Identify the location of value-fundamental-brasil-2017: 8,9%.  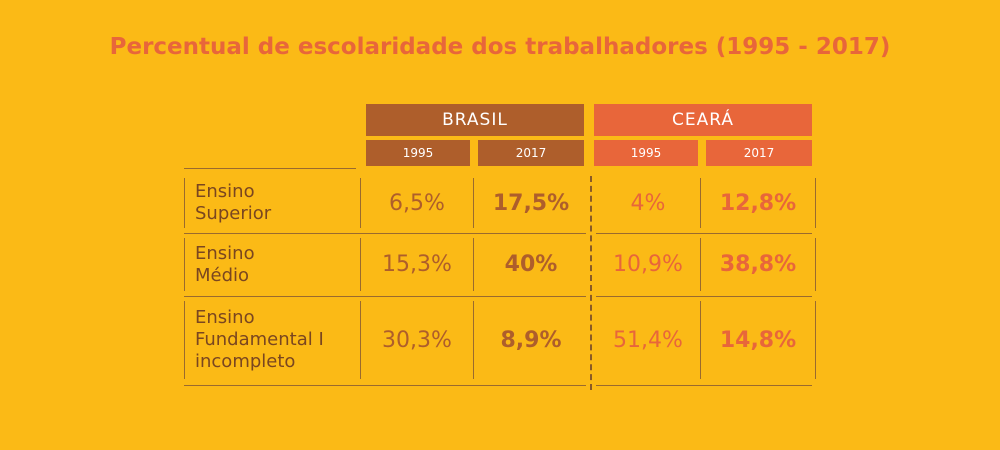
(531, 340).